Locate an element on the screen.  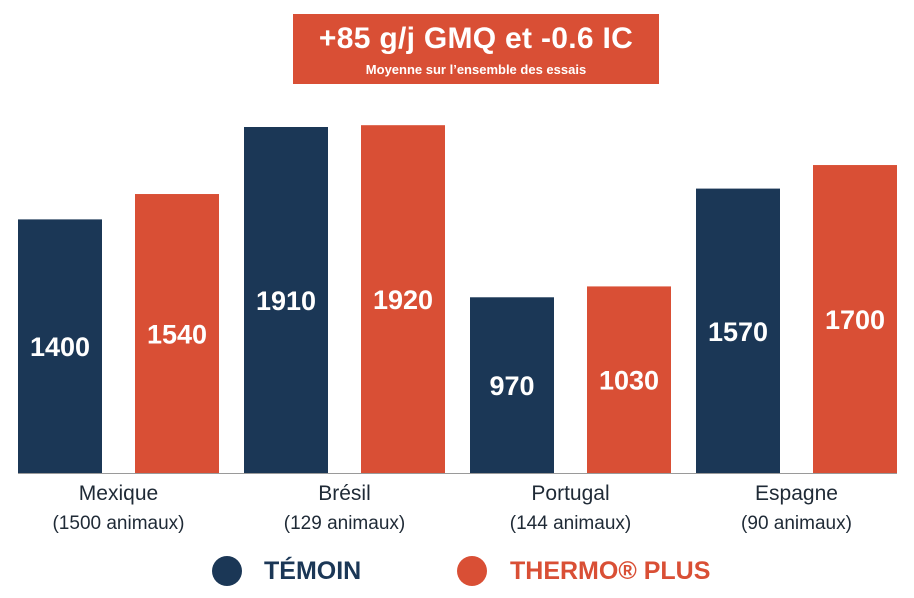
bar-espagne-thermo-plus is located at coordinates (855, 319).